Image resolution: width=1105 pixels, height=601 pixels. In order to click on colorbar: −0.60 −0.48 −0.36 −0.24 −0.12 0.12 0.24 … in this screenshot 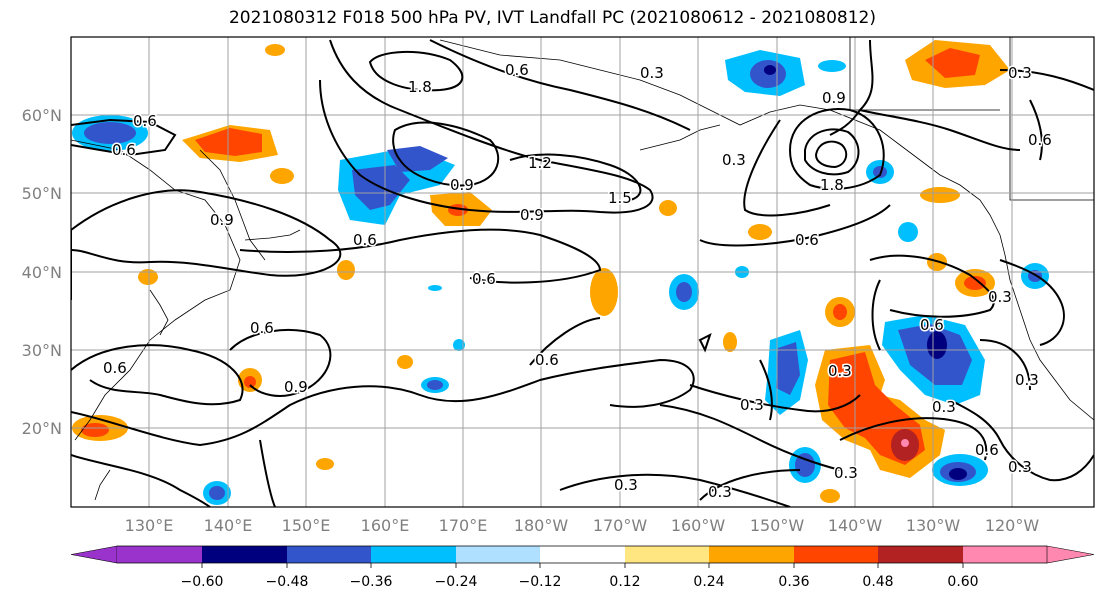, I will do `click(582, 567)`.